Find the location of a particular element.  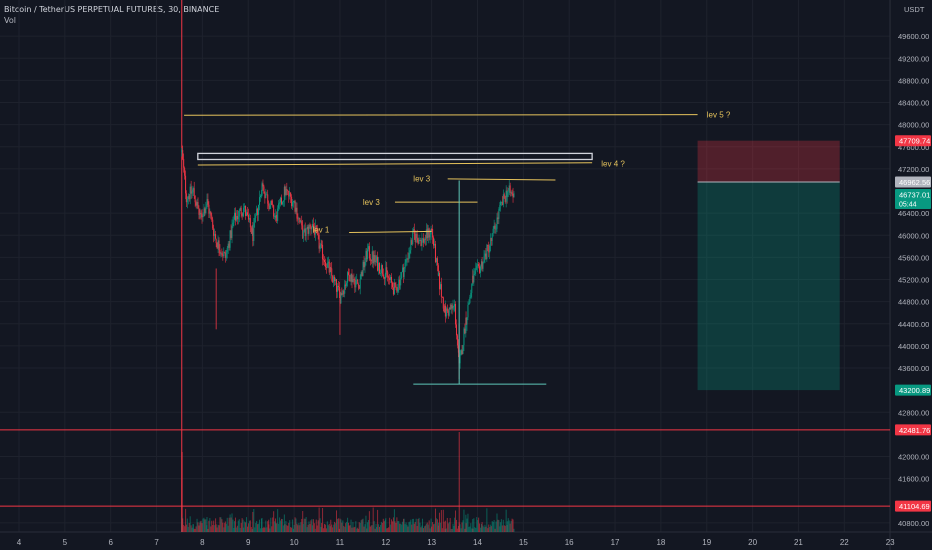

x-tick-label: 20 is located at coordinates (752, 542).